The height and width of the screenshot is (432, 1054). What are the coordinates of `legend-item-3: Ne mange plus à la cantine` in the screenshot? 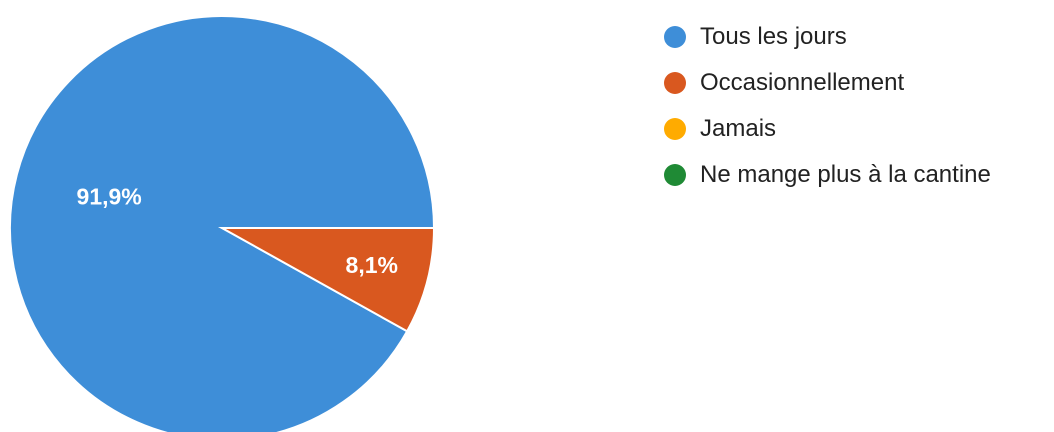 It's located at (827, 175).